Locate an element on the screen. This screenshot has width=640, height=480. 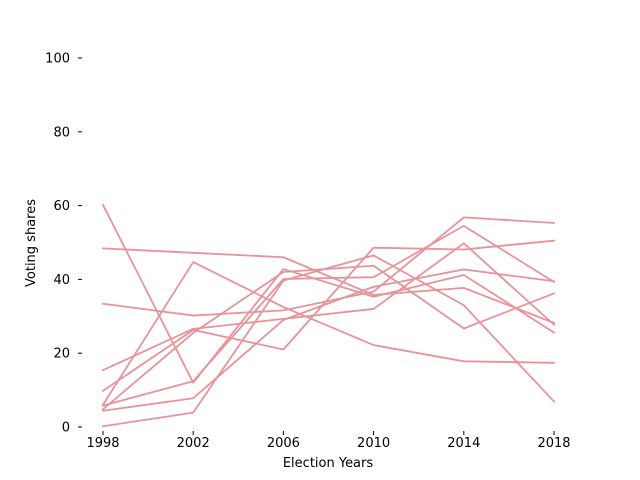
y-tick-label: 60 is located at coordinates (61, 206).